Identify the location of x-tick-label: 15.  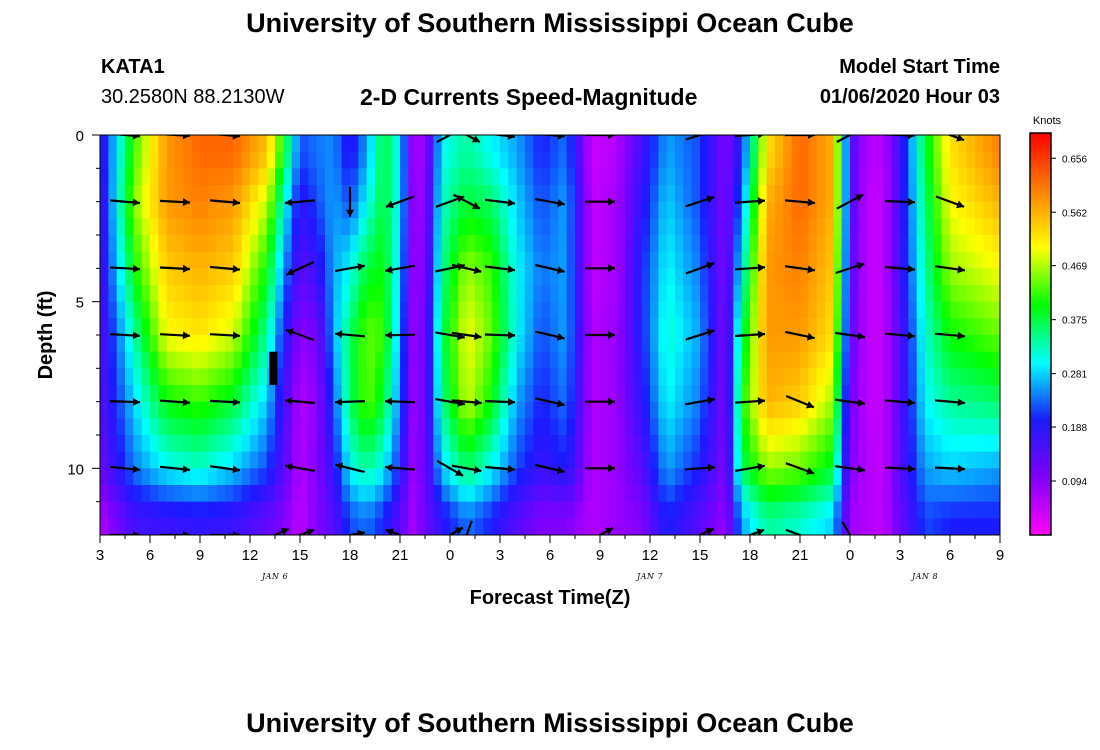
(700, 555).